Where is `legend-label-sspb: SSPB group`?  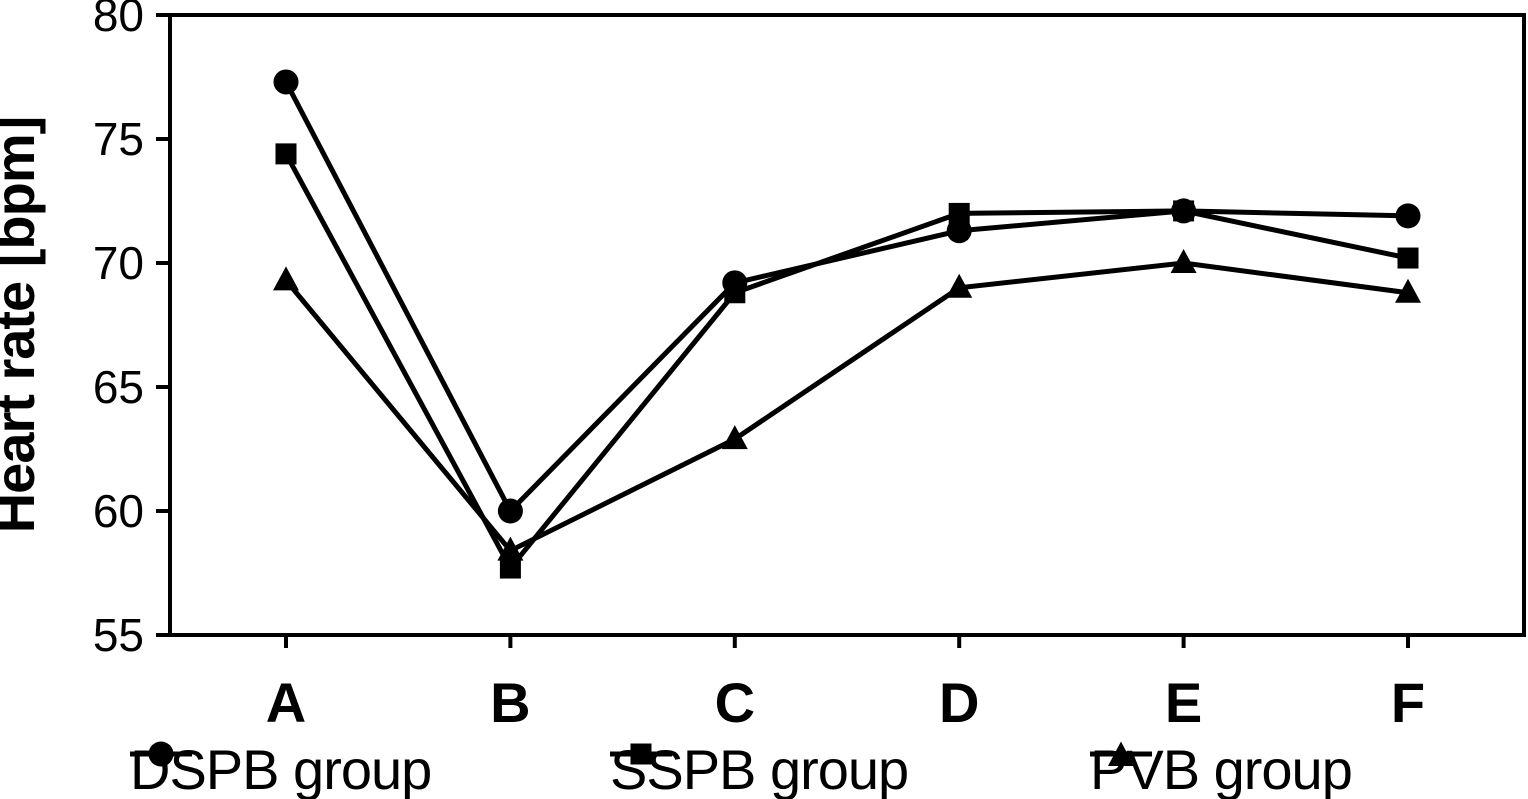
legend-label-sspb: SSPB group is located at coordinates (759, 768).